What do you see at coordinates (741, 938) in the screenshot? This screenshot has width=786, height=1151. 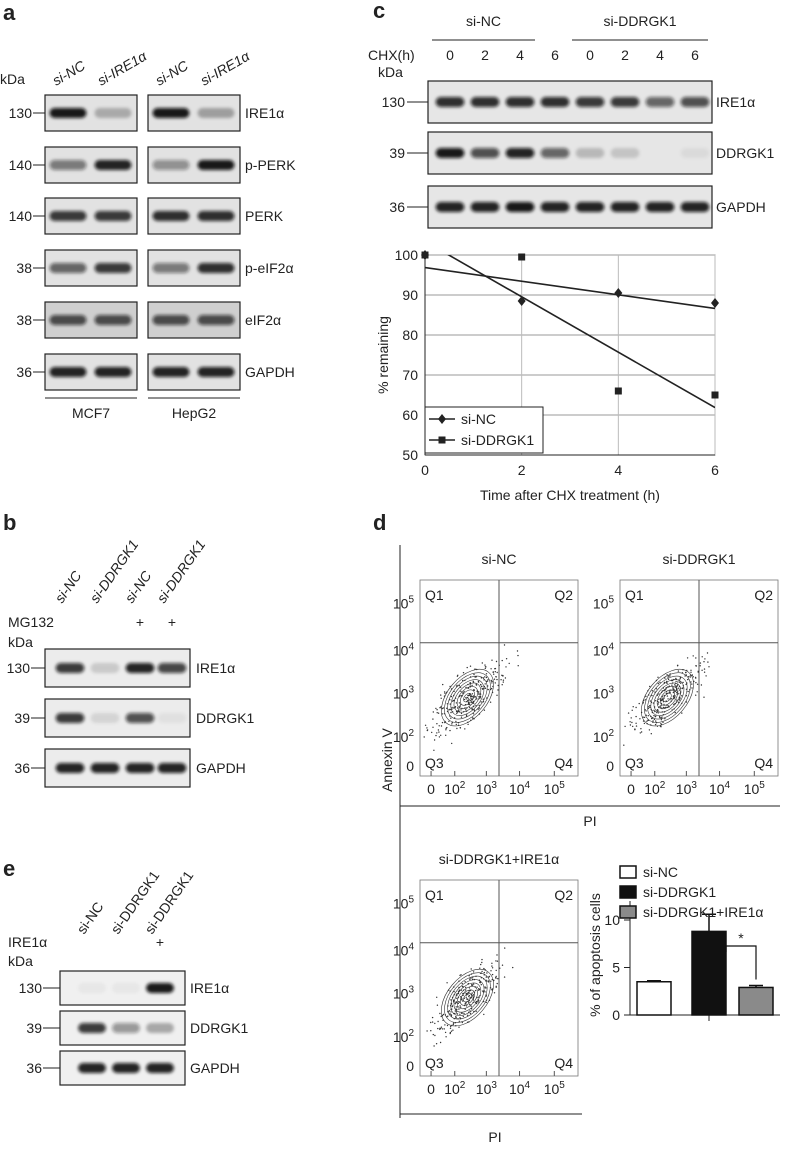 I see `significance-label: *` at bounding box center [741, 938].